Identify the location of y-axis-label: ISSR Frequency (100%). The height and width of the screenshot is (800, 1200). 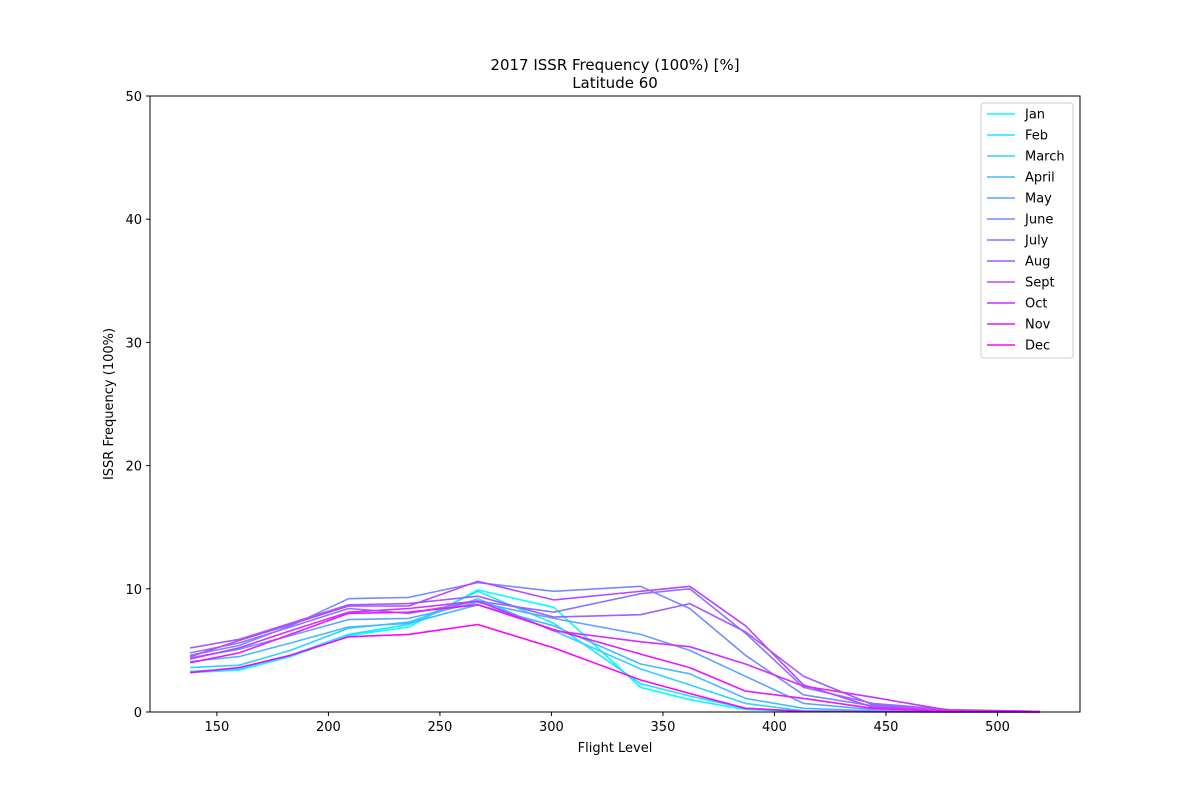
(109, 404).